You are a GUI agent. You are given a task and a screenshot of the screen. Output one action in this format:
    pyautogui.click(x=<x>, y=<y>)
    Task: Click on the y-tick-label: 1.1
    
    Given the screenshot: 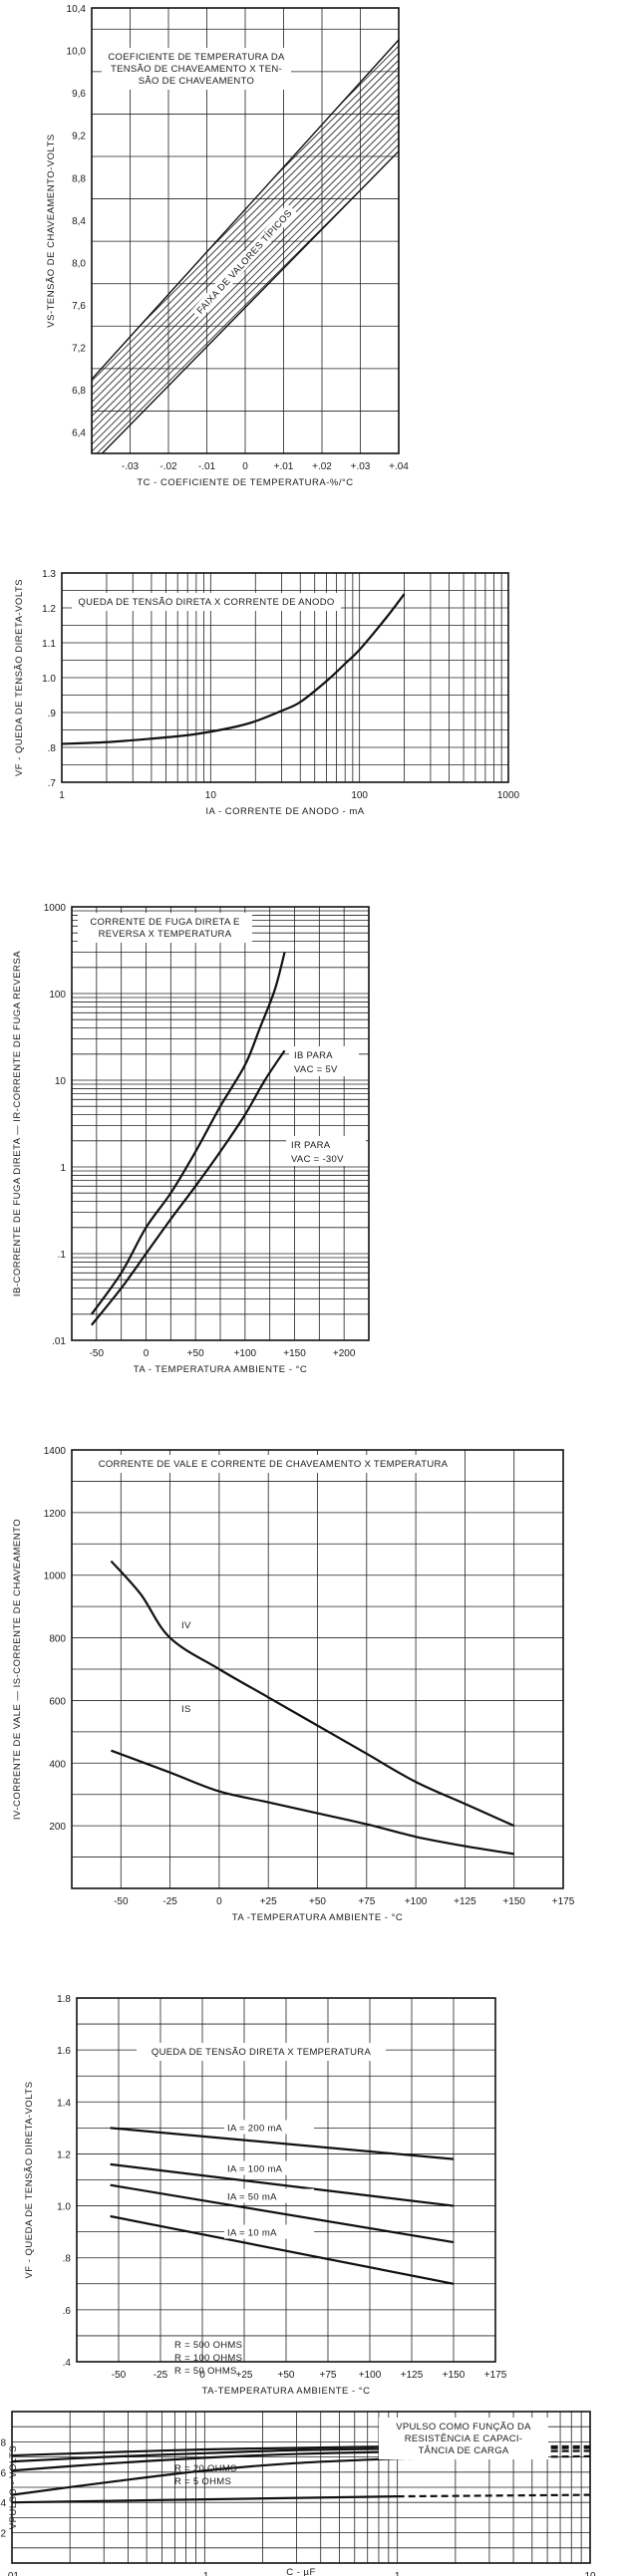 What is the action you would take?
    pyautogui.click(x=49, y=644)
    